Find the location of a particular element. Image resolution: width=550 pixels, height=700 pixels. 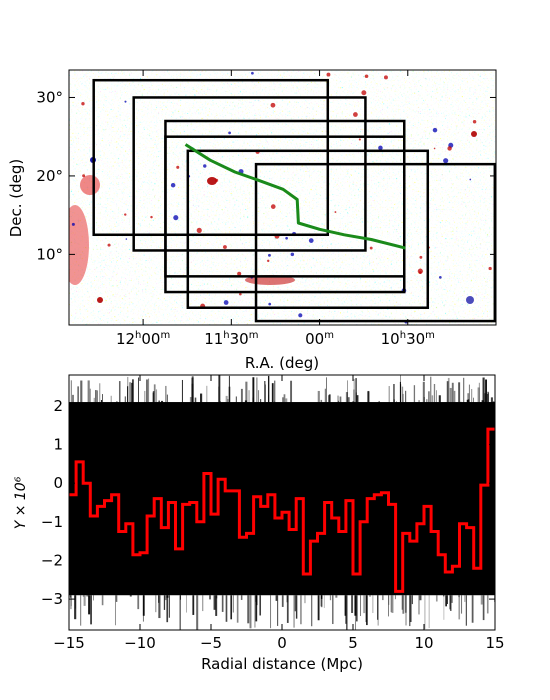

y-tick-label: 1 is located at coordinates (58, 445).